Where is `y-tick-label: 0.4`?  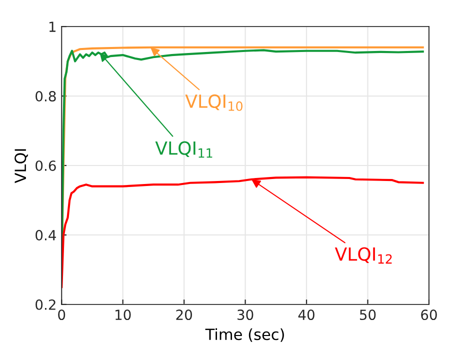
y-tick-label: 0.4 is located at coordinates (46, 235).